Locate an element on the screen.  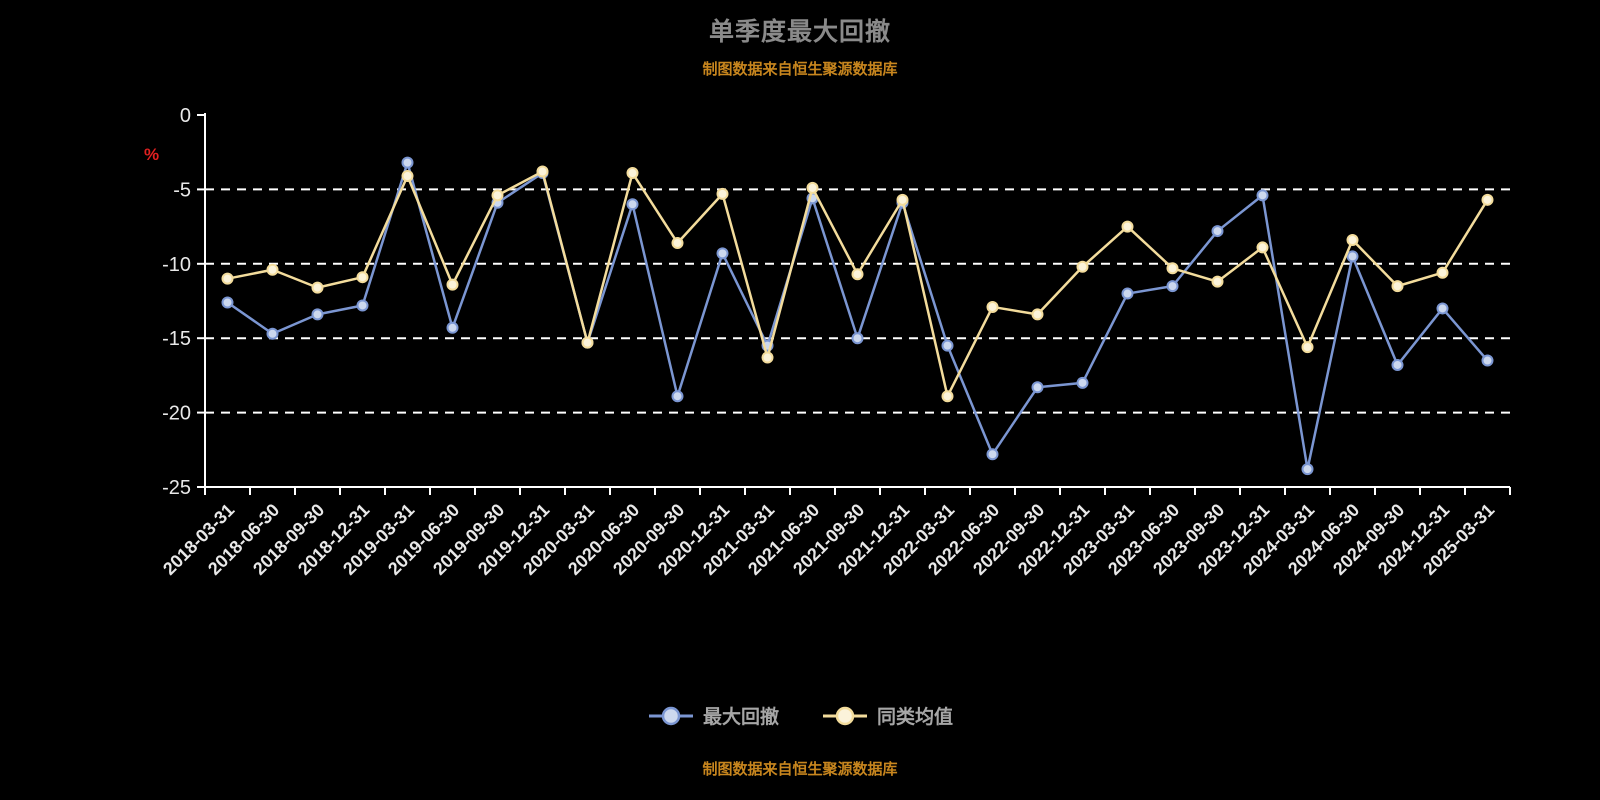
legend-marker-max-drawdown is located at coordinates (670, 715).